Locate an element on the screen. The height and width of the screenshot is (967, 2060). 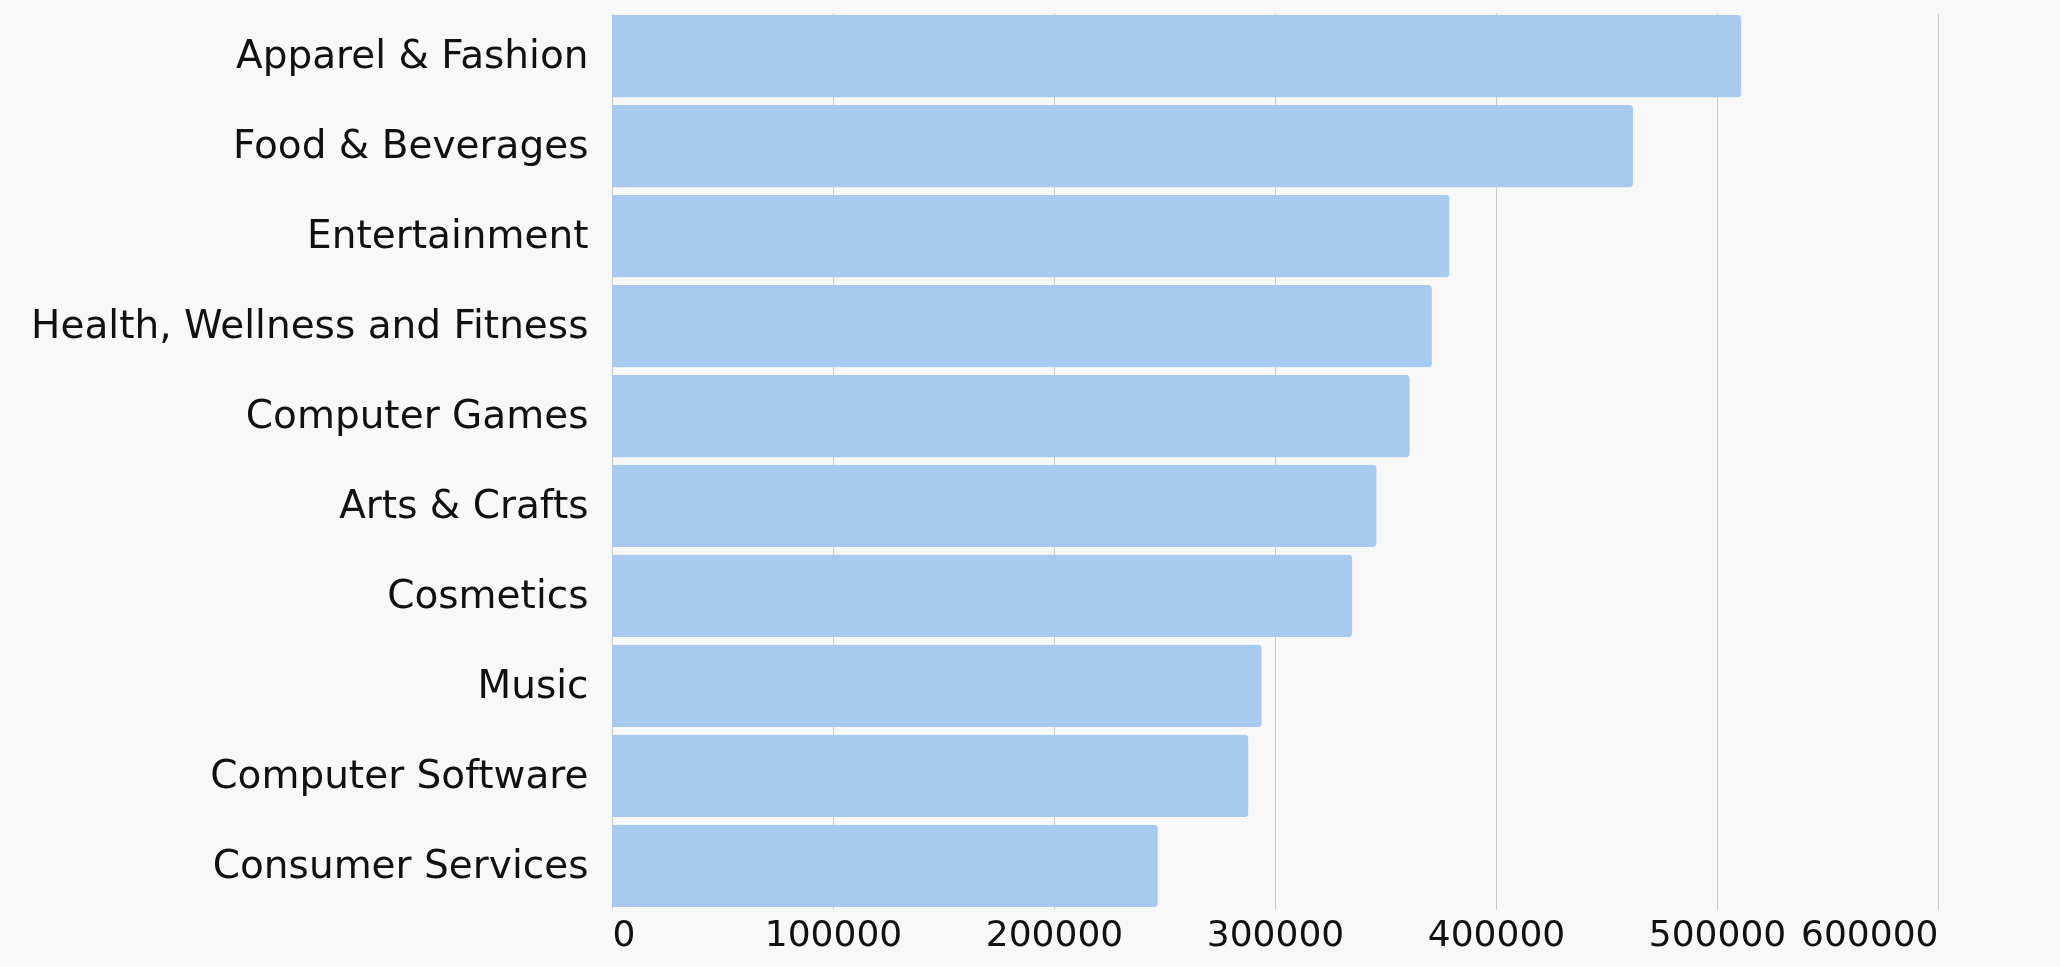
y-tick-label: Arts & Crafts is located at coordinates (464, 504).